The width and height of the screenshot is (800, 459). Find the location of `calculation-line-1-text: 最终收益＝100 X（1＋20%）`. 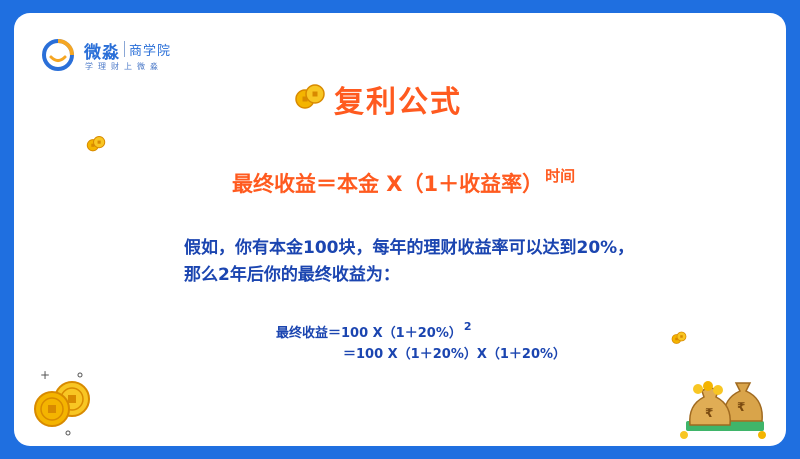

calculation-line-1-text: 最终收益＝100 X（1＋20%） is located at coordinates (369, 333).